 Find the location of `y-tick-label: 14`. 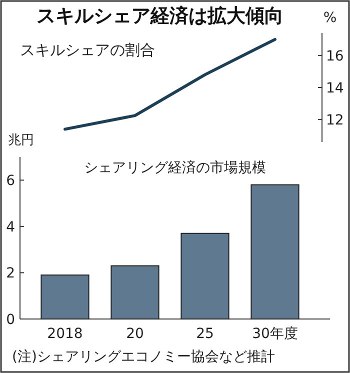

y-tick-label: 14 is located at coordinates (335, 88).